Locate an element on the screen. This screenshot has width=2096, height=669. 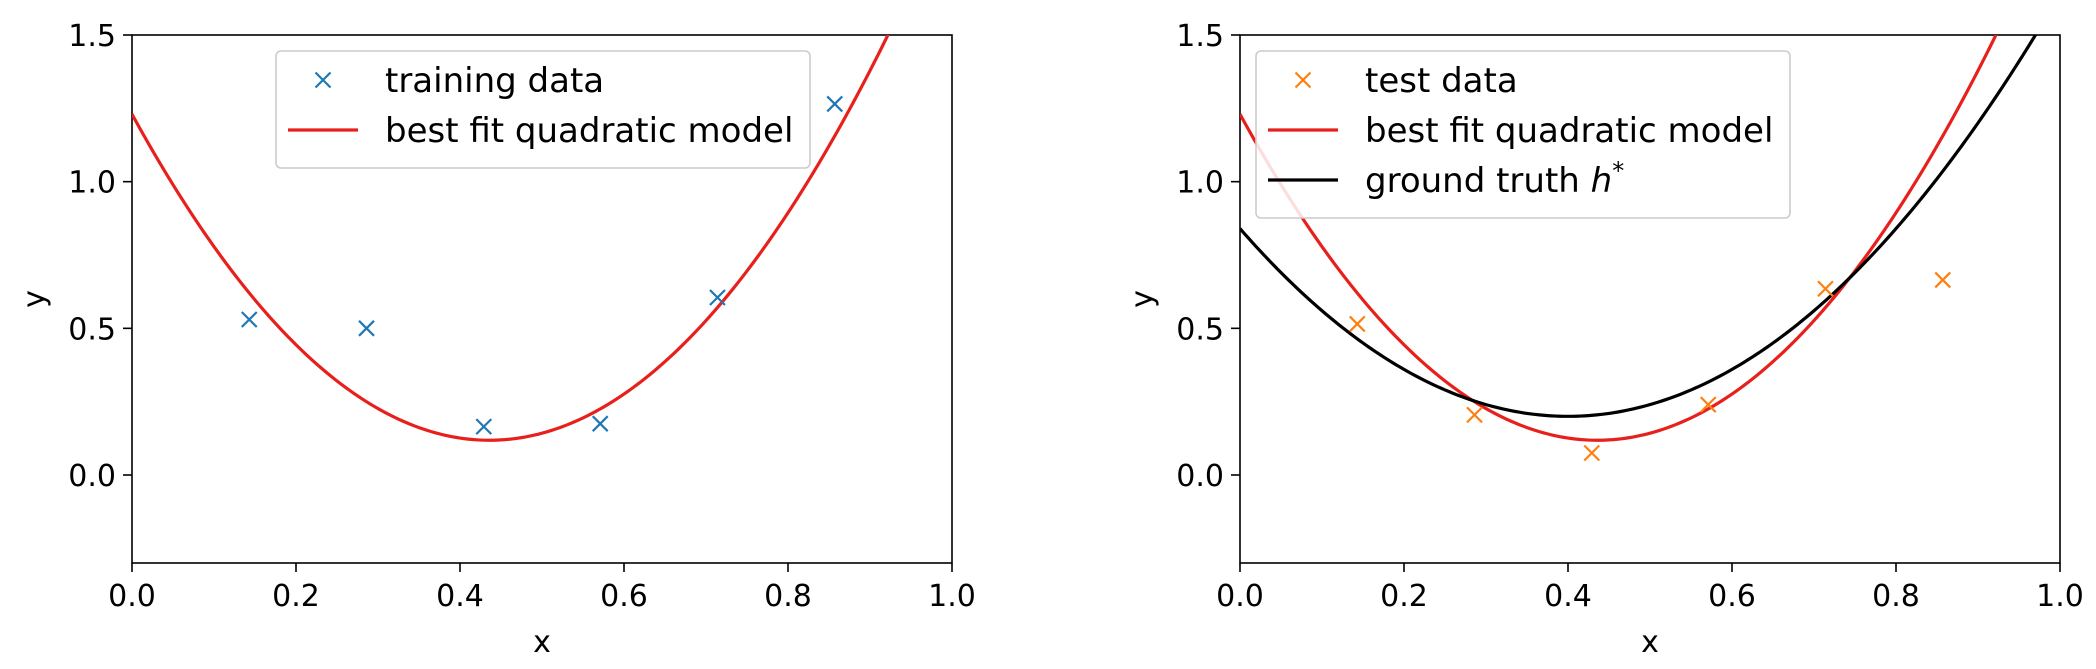
legend-label: test data is located at coordinates (1441, 81).